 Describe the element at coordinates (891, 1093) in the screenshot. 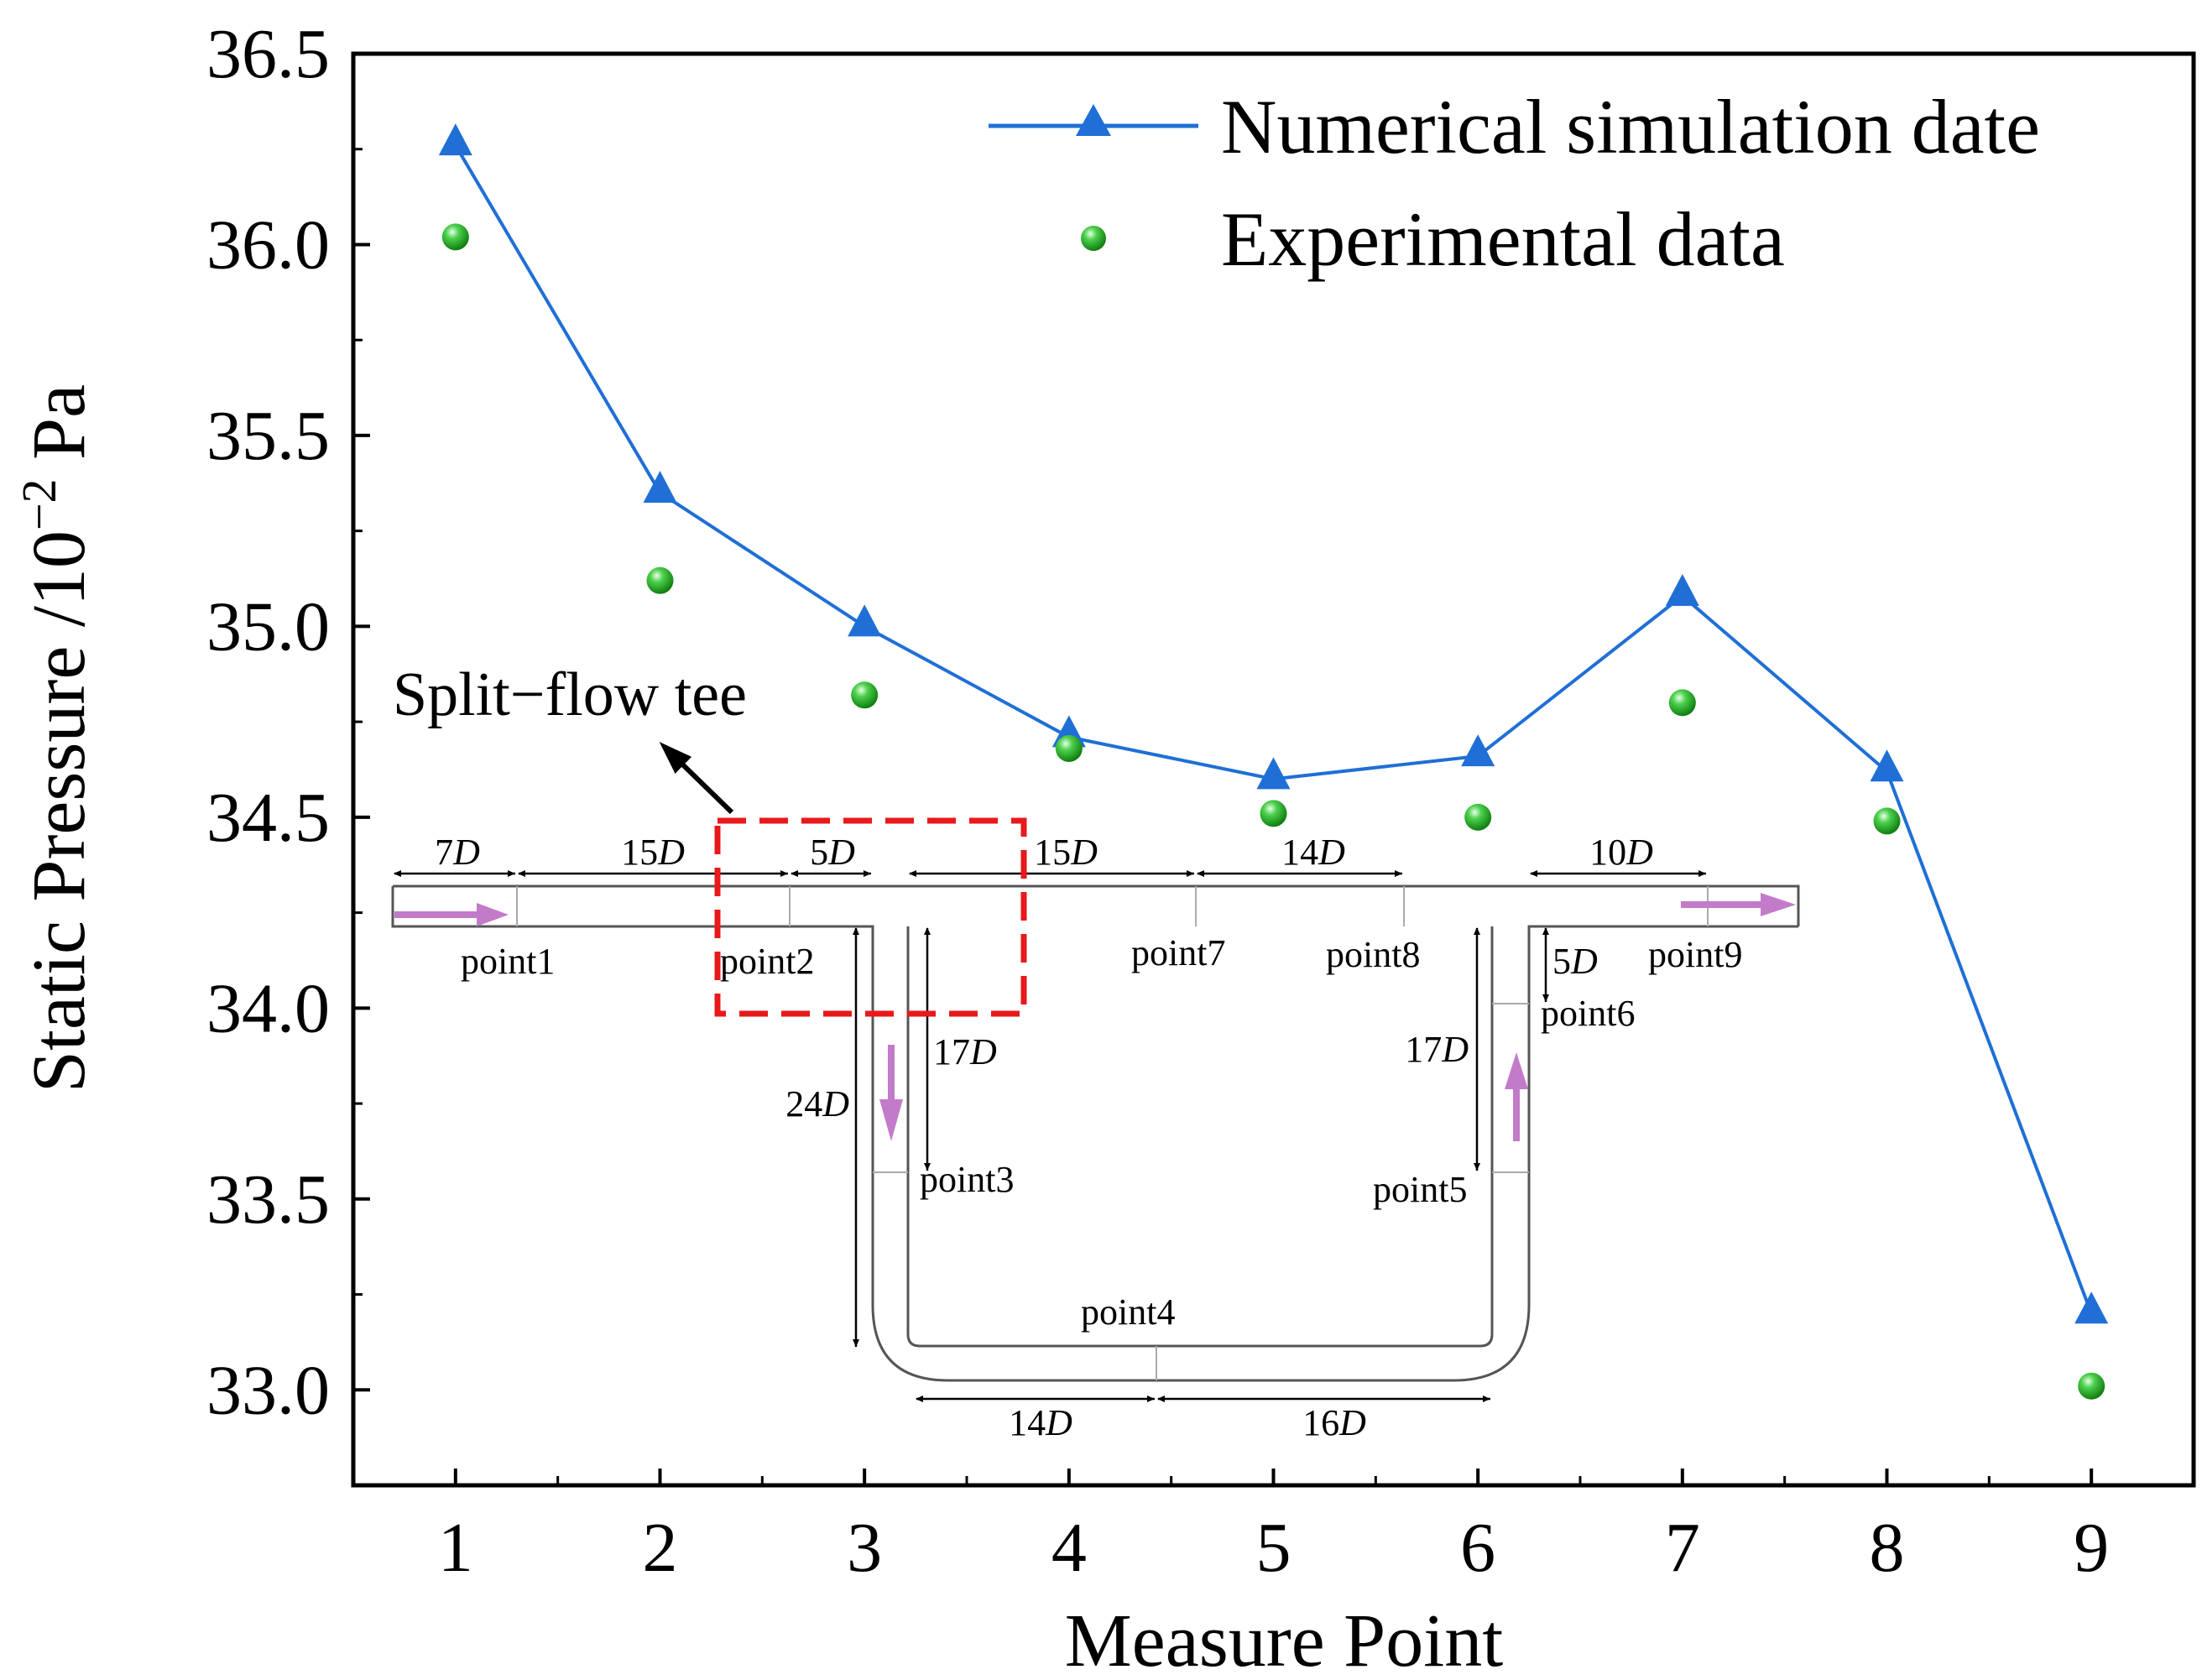

I see `flow-arrow-down` at that location.